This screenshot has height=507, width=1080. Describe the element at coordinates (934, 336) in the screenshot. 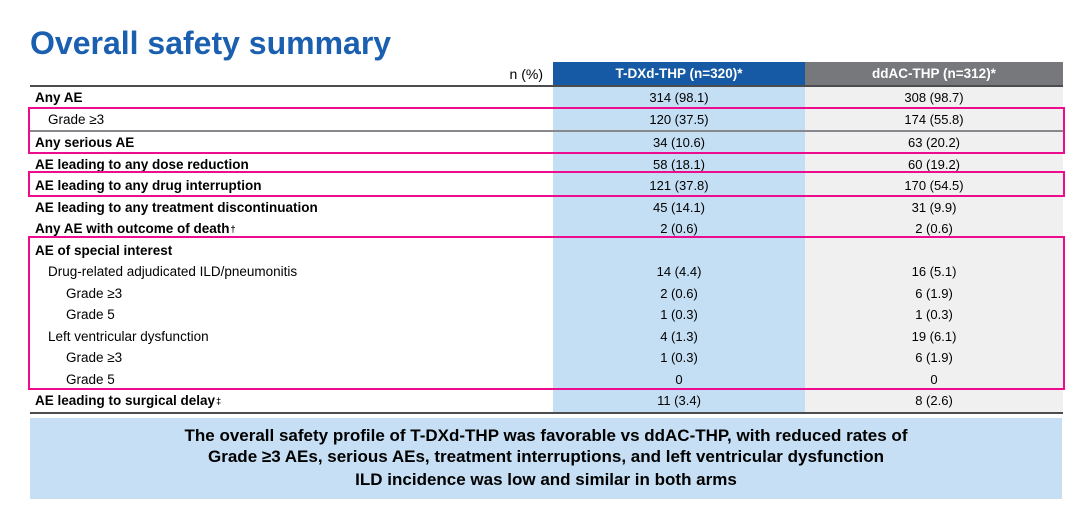

I see `ddac-value-cell: 19 (6.1)` at that location.